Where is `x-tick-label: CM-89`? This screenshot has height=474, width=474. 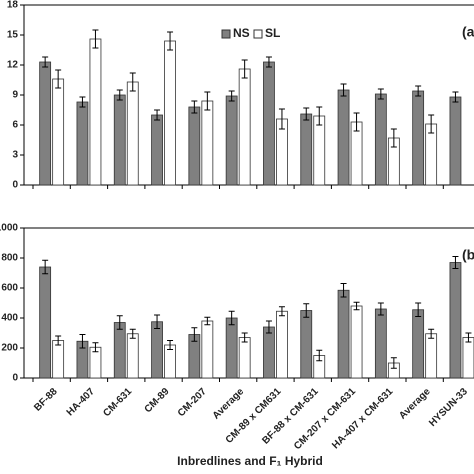 x-tick-label: CM-89 is located at coordinates (157, 400).